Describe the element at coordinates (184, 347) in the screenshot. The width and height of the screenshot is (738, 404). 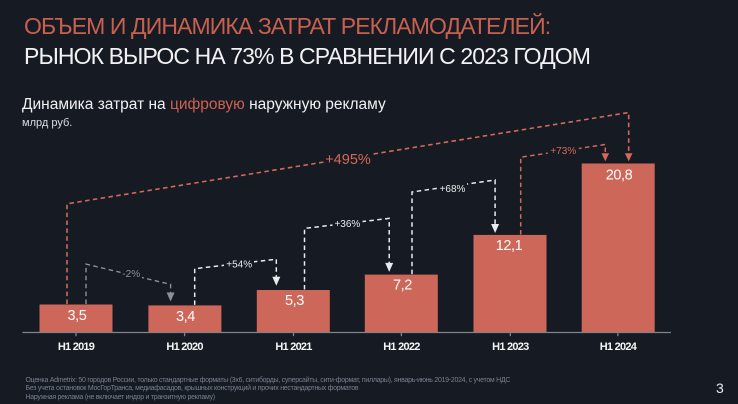
I see `svg-text: H1 2020` at that location.